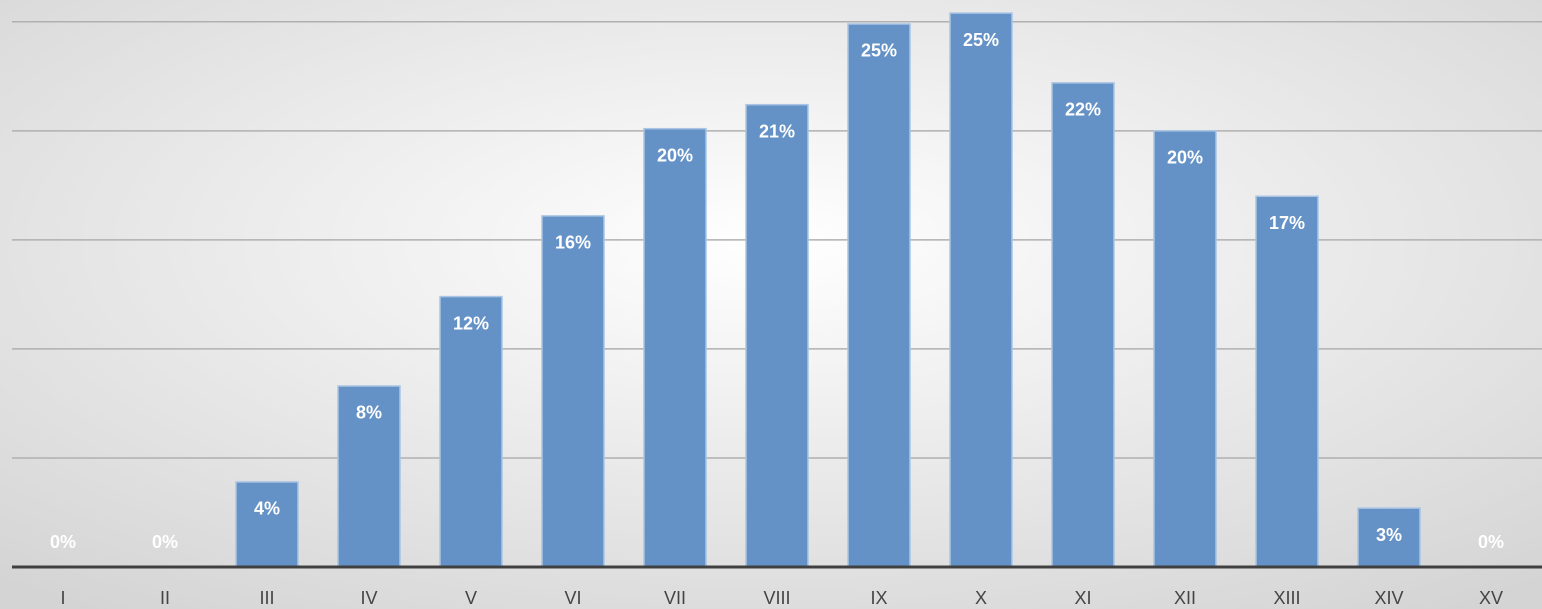 The width and height of the screenshot is (1542, 609). What do you see at coordinates (1286, 598) in the screenshot?
I see `x-tick-label: XIII` at bounding box center [1286, 598].